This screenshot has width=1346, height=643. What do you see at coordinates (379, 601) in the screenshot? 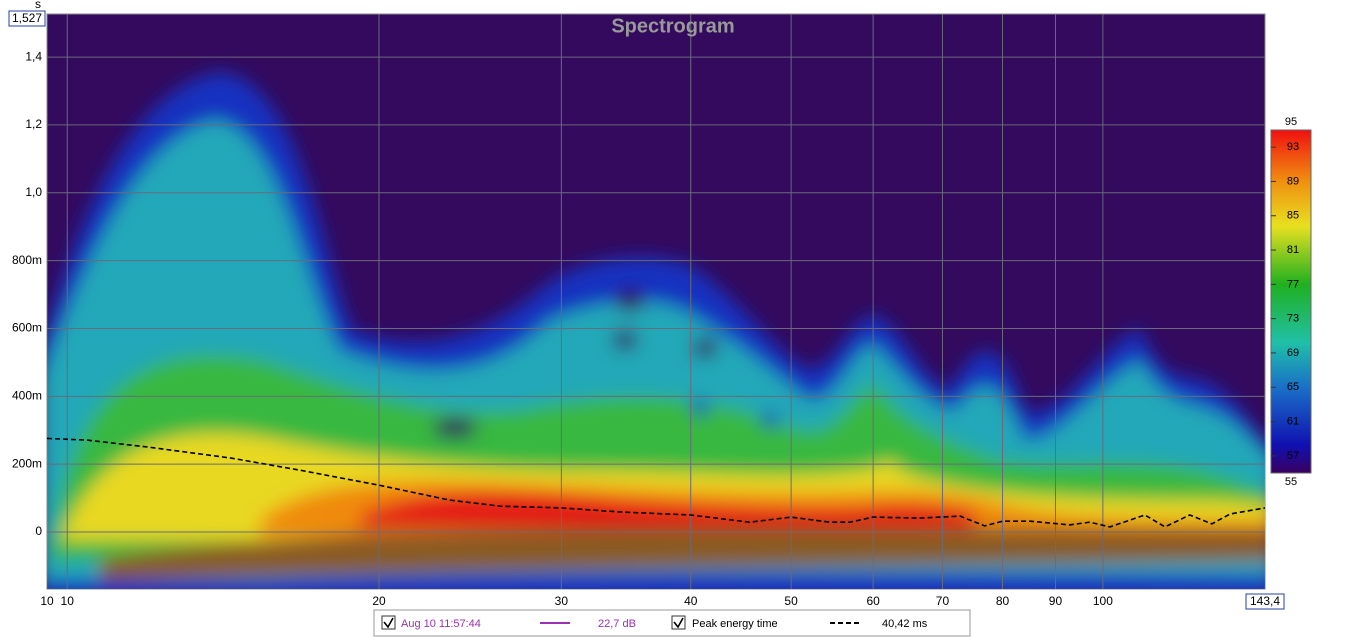
I see `x-tick-label: 20` at bounding box center [379, 601].